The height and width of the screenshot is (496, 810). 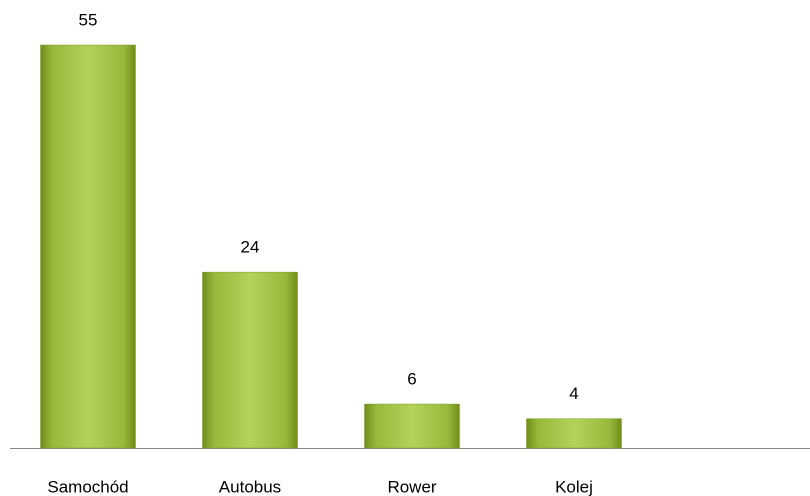 I want to click on x-tick-label: Samochód, so click(x=87, y=486).